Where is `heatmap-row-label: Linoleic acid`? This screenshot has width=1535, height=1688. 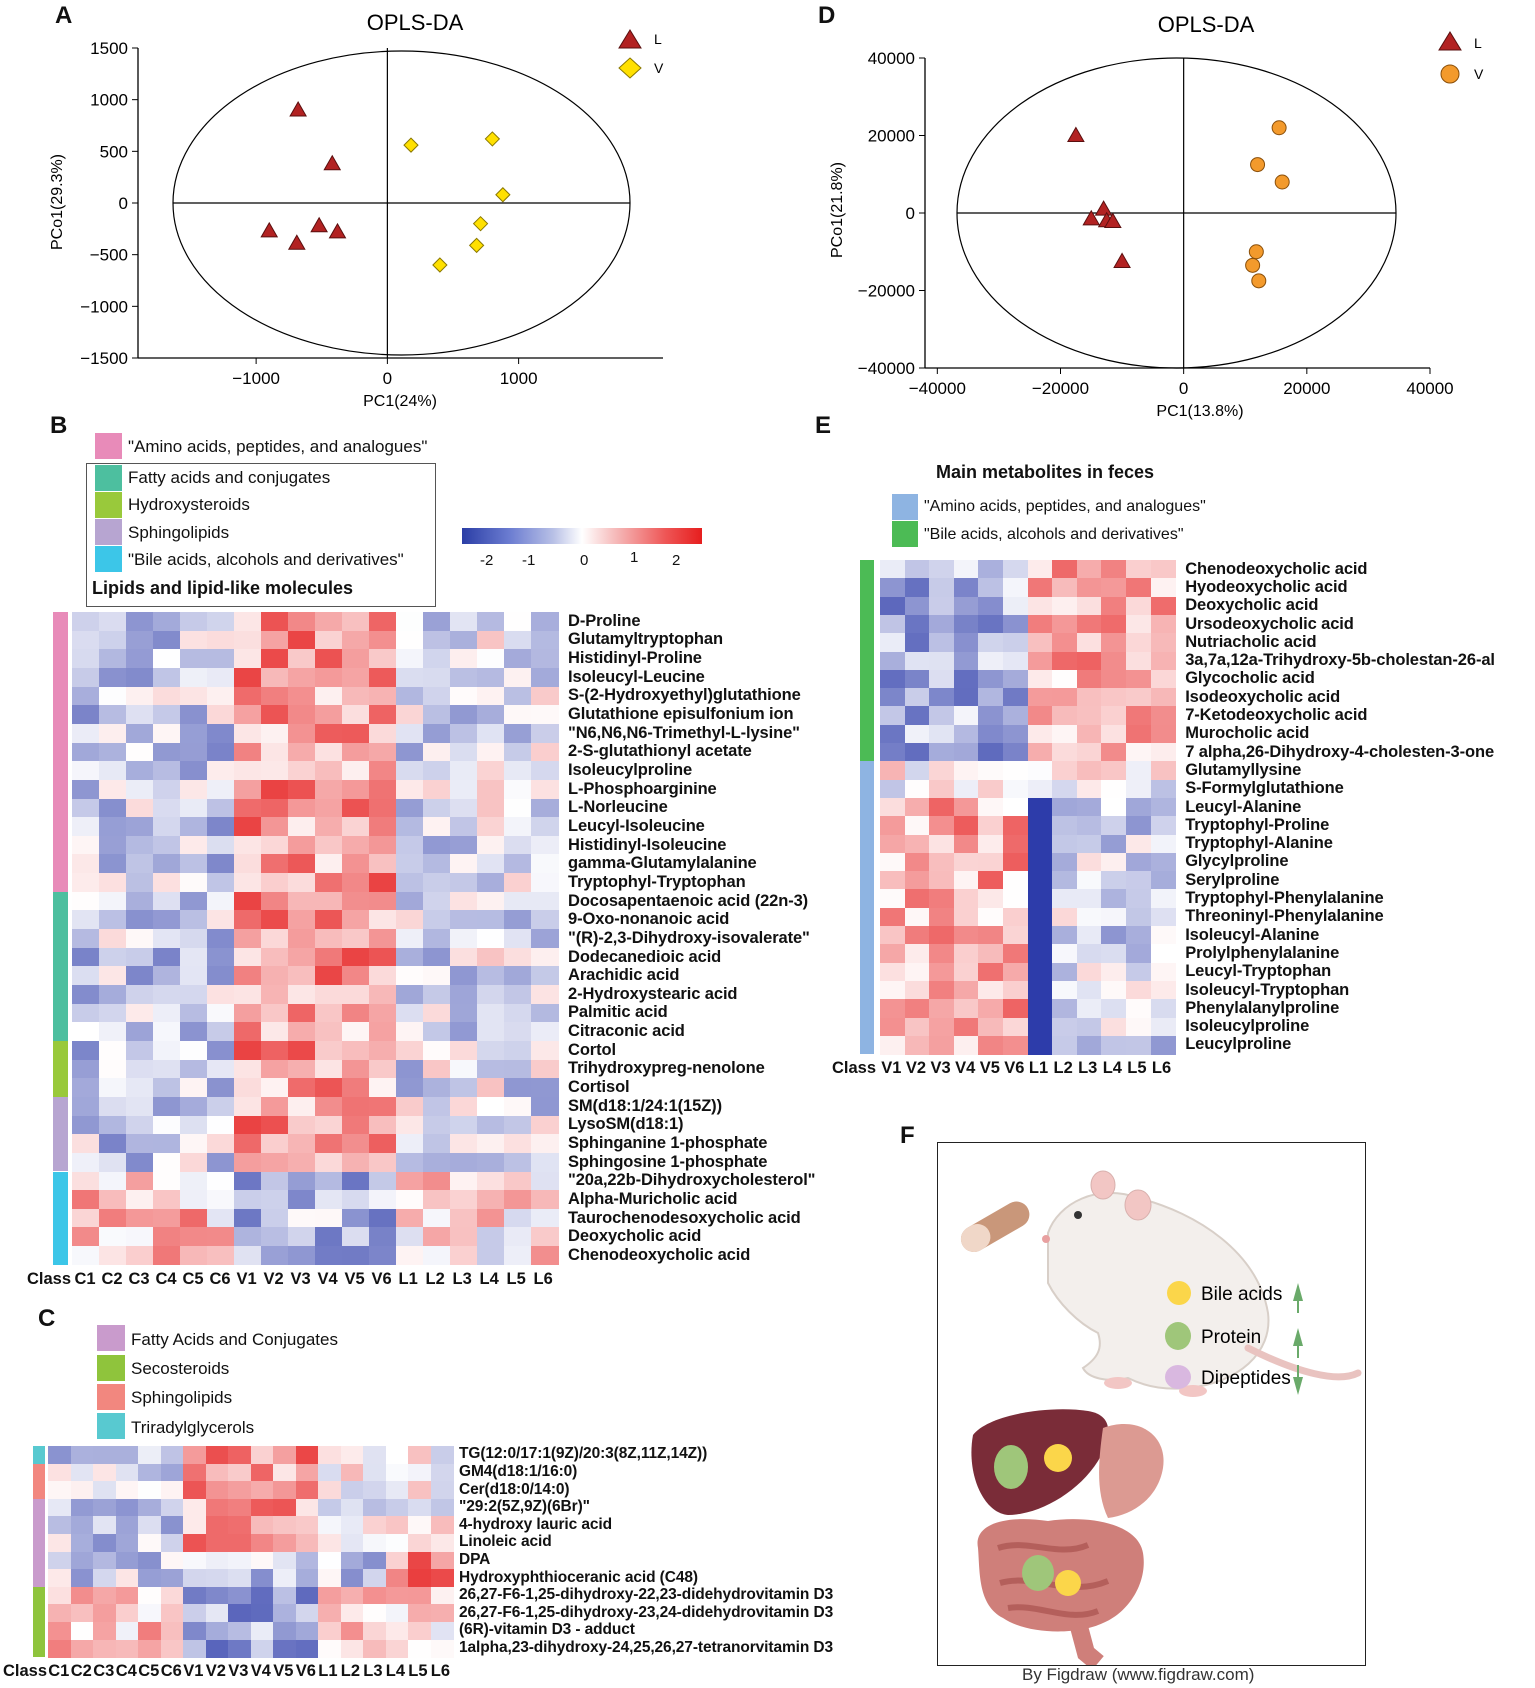 heatmap-row-label: Linoleic acid is located at coordinates (505, 1542).